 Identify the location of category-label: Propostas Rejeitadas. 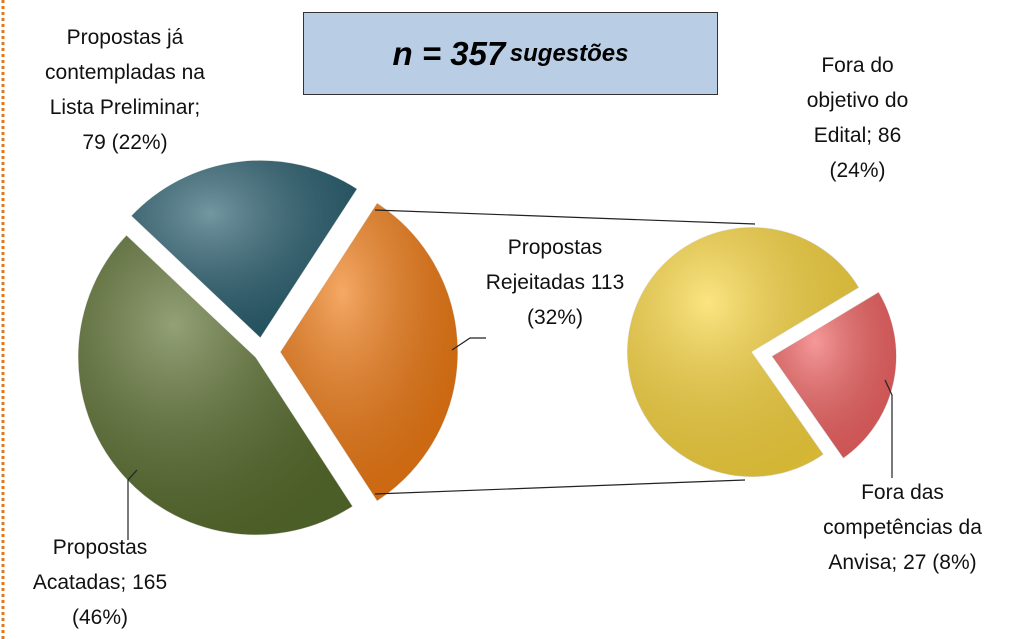
(544, 265).